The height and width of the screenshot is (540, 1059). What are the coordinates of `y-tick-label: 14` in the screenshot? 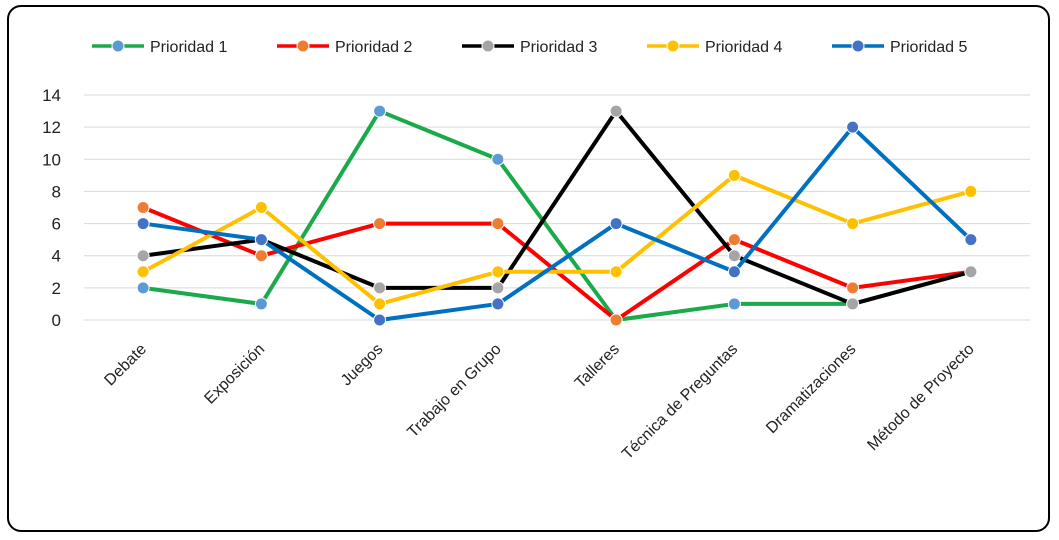 It's located at (51, 95).